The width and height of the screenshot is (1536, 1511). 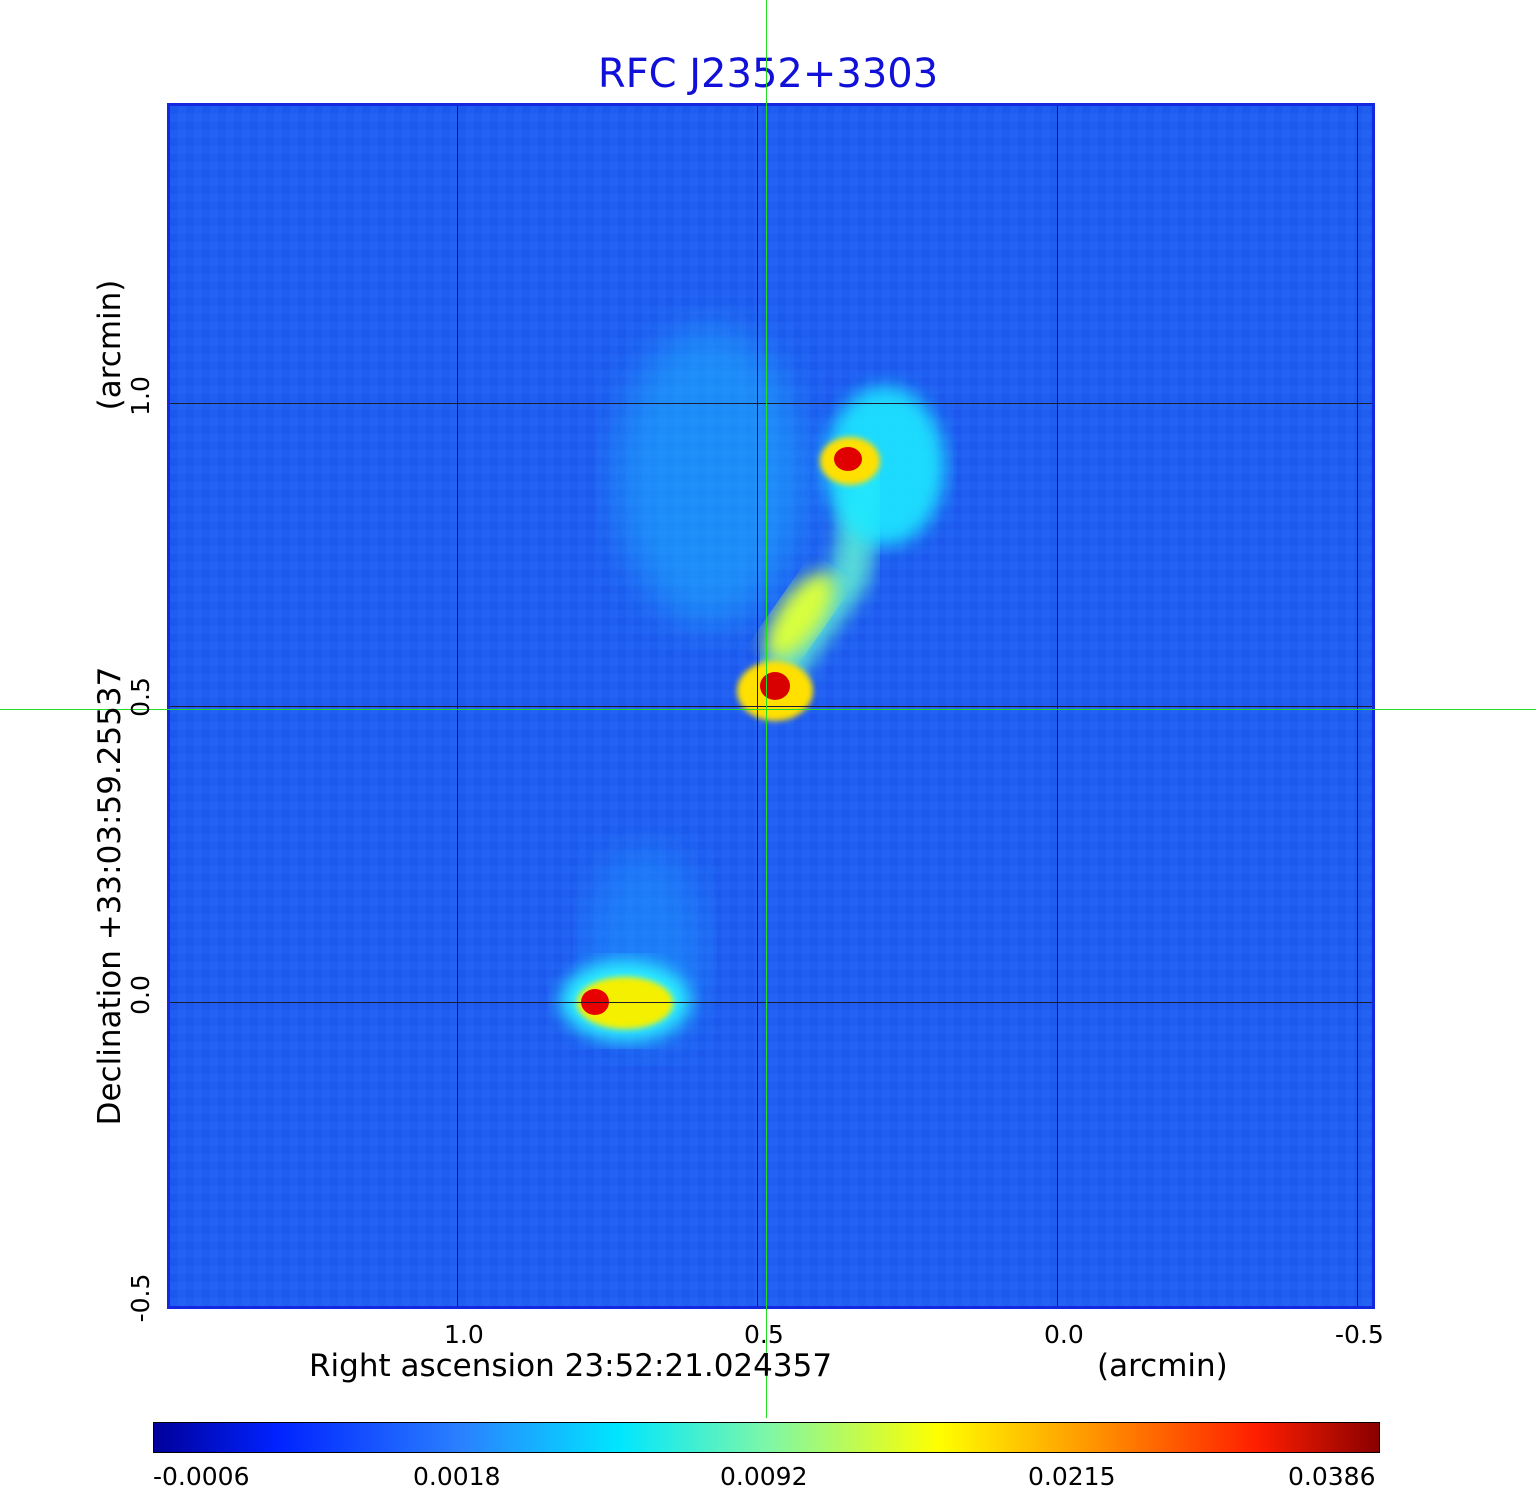 What do you see at coordinates (140, 995) in the screenshot?
I see `y-tick: 0.0` at bounding box center [140, 995].